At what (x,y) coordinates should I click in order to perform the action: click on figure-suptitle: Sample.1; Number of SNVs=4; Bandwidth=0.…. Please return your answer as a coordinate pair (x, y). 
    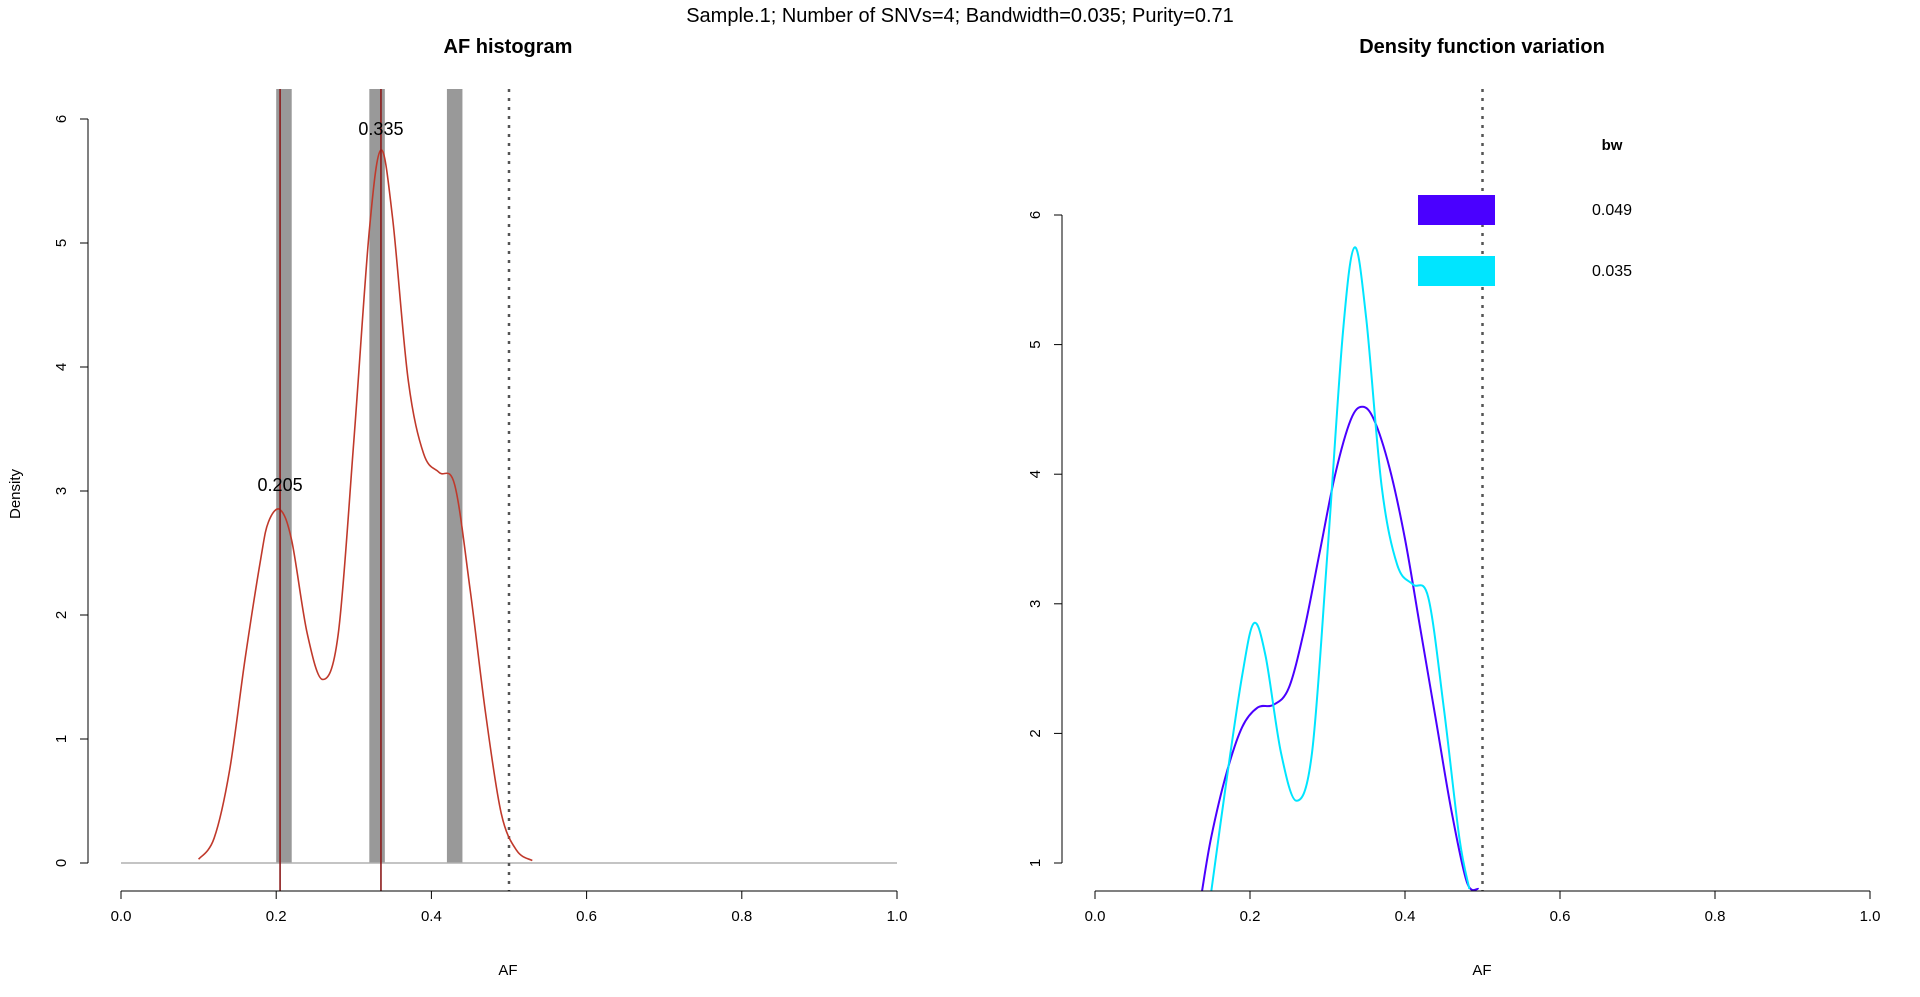
    Looking at the image, I should click on (960, 16).